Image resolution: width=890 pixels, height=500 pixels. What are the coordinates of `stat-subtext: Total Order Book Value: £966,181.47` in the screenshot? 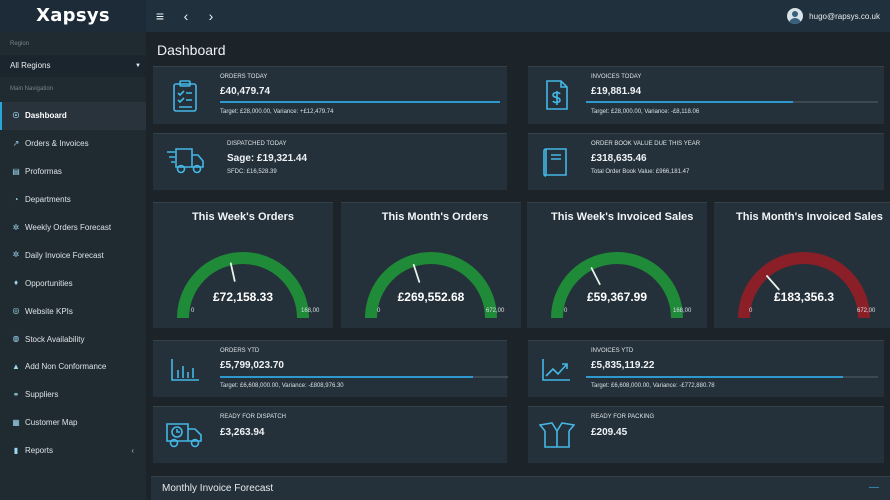 It's located at (640, 172).